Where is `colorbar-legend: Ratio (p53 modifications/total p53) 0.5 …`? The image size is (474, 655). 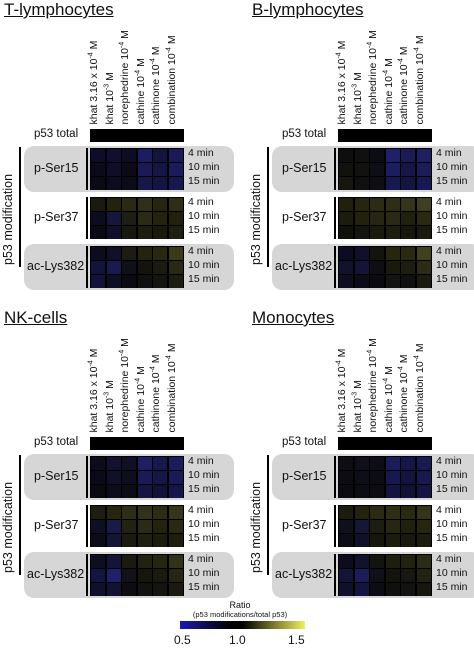 colorbar-legend: Ratio (p53 modifications/total p53) 0.5 … is located at coordinates (240, 627).